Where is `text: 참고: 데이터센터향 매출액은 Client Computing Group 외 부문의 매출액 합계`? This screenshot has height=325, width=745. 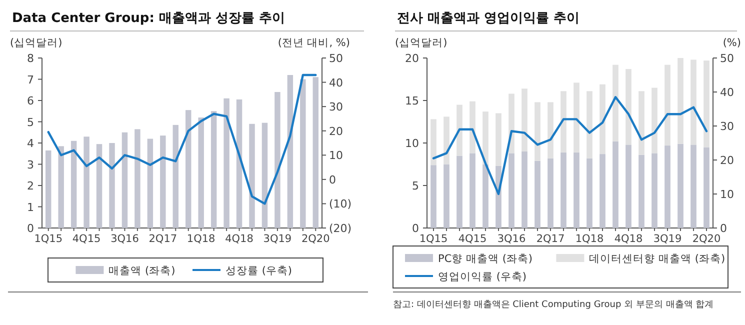 text: 참고: 데이터센터향 매출액은 Client Computing Group 외 부문의 매출액 합계 is located at coordinates (553, 305).